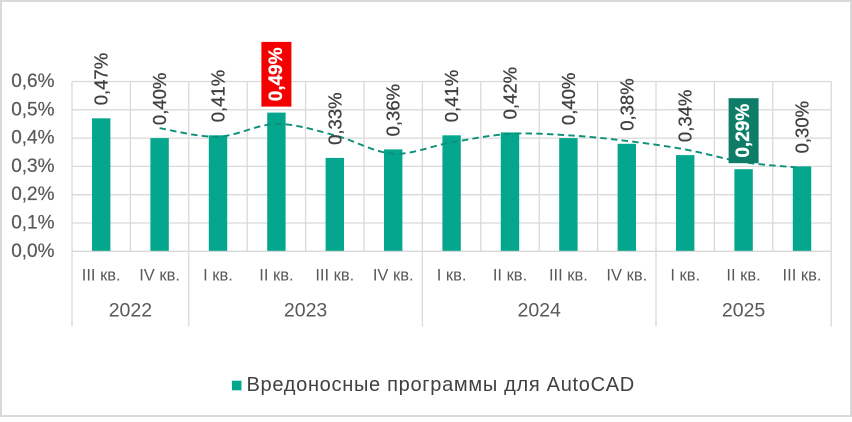  I want to click on svg-text: 0,38%, so click(626, 104).